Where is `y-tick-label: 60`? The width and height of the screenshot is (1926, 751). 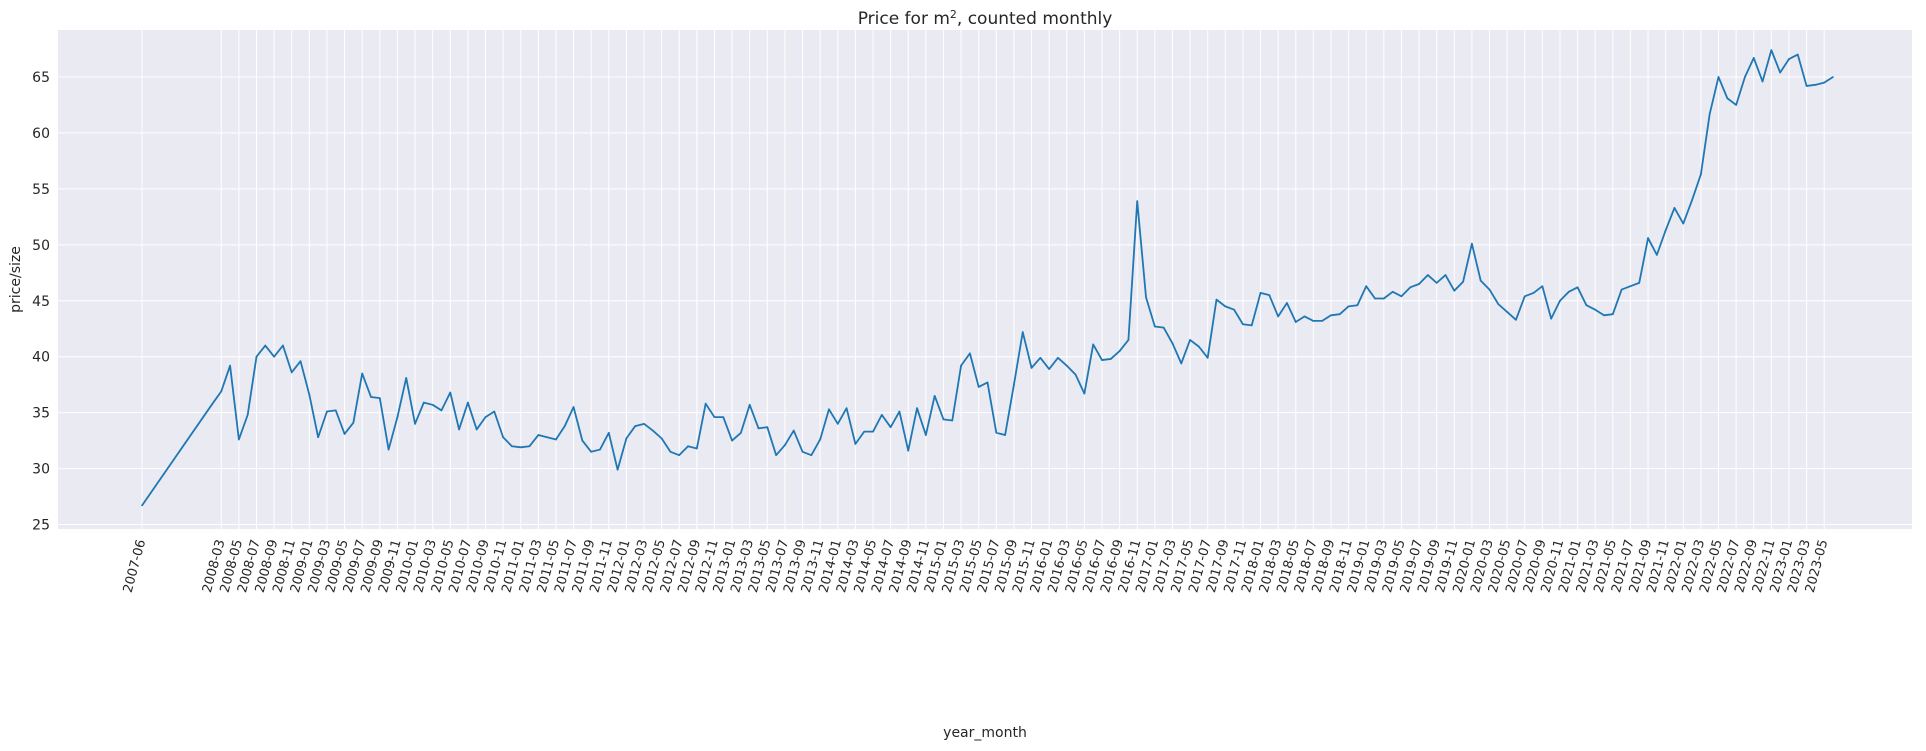
y-tick-label: 60 is located at coordinates (41, 134).